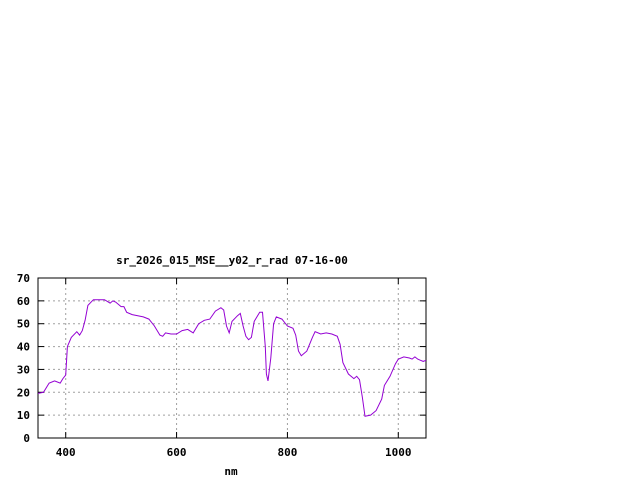 Image resolution: width=640 pixels, height=480 pixels. What do you see at coordinates (23, 392) in the screenshot?
I see `y-tick-label: 20` at bounding box center [23, 392].